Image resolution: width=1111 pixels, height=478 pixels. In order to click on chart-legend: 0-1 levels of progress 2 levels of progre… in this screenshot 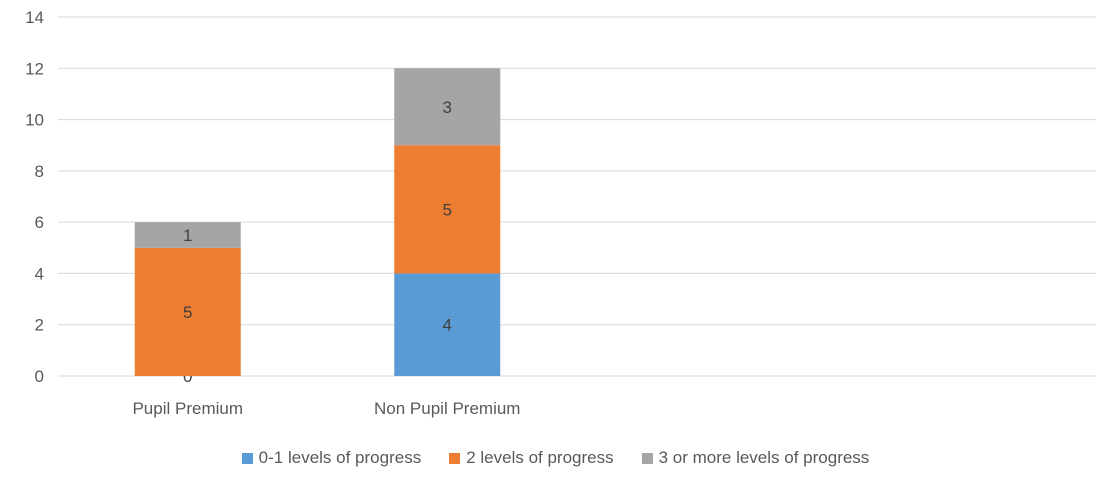, I will do `click(555, 458)`.